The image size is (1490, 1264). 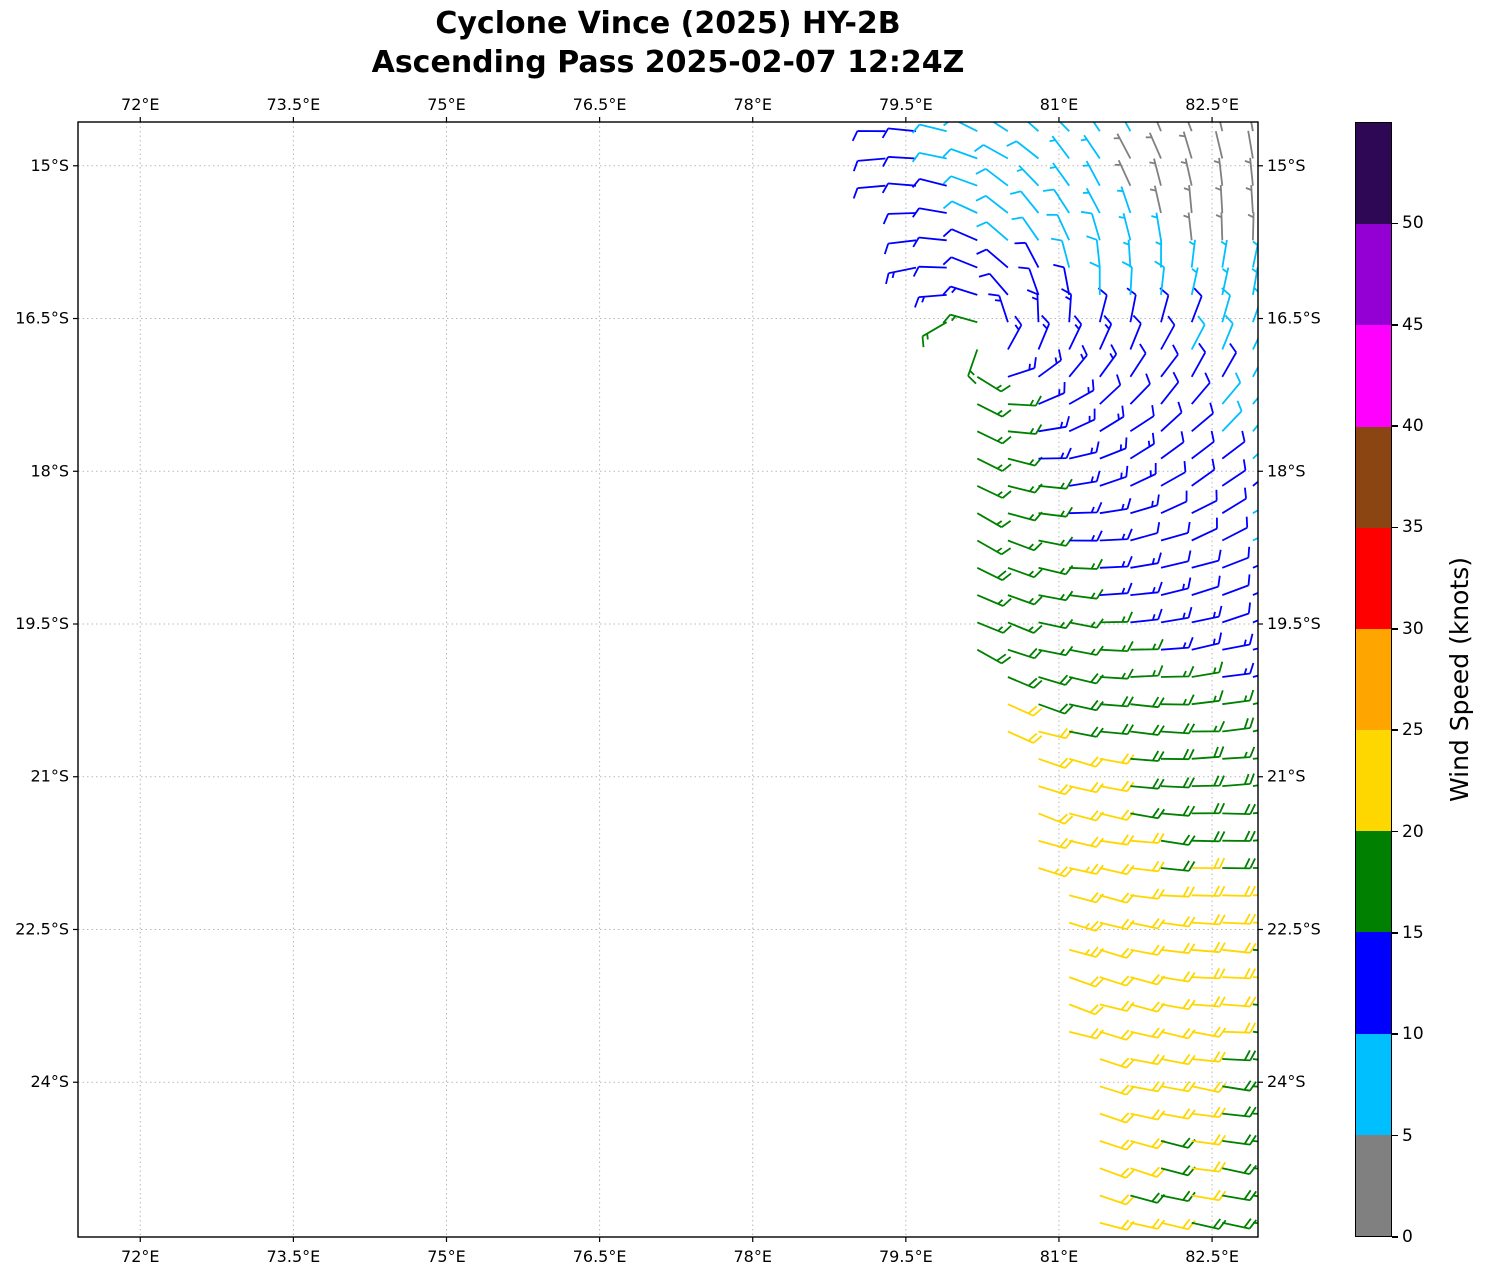 I want to click on colorbar-tick-label: 50, so click(x=1413, y=223).